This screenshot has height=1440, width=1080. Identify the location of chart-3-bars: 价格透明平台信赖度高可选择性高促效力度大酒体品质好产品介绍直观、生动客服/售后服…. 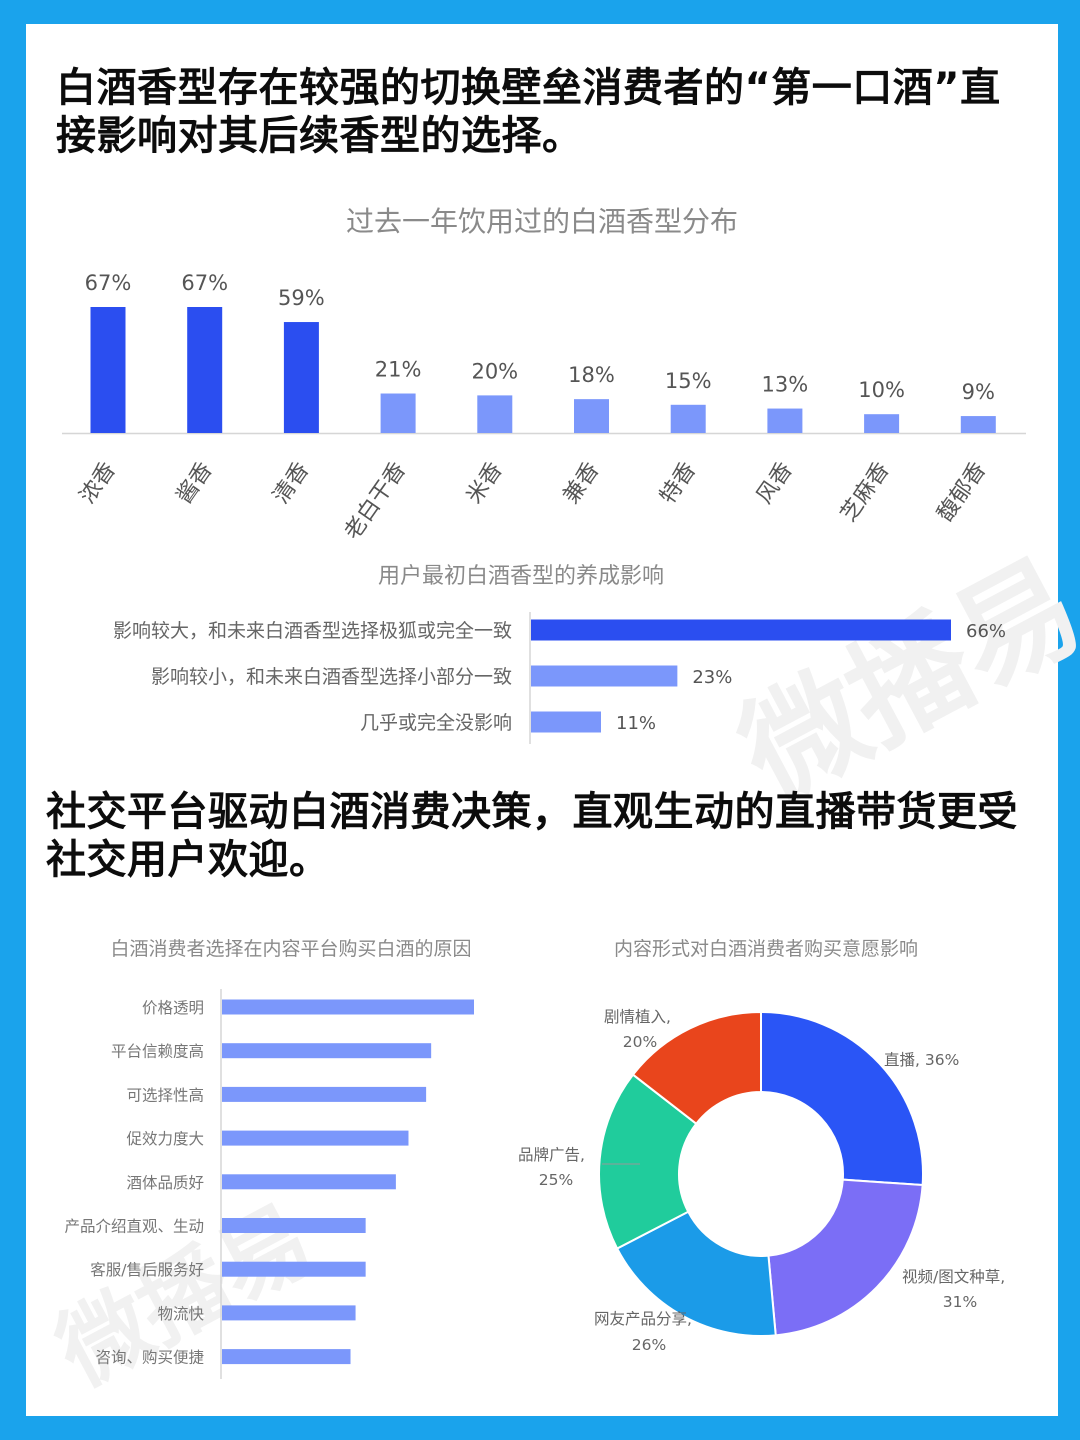
(269, 1184).